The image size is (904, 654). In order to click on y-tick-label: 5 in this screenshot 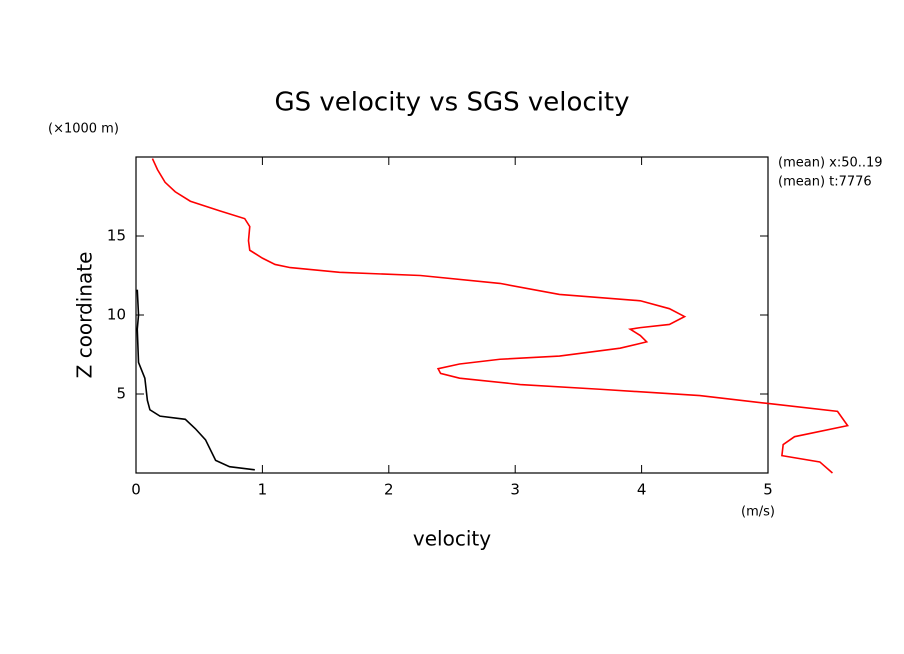, I will do `click(121, 394)`.